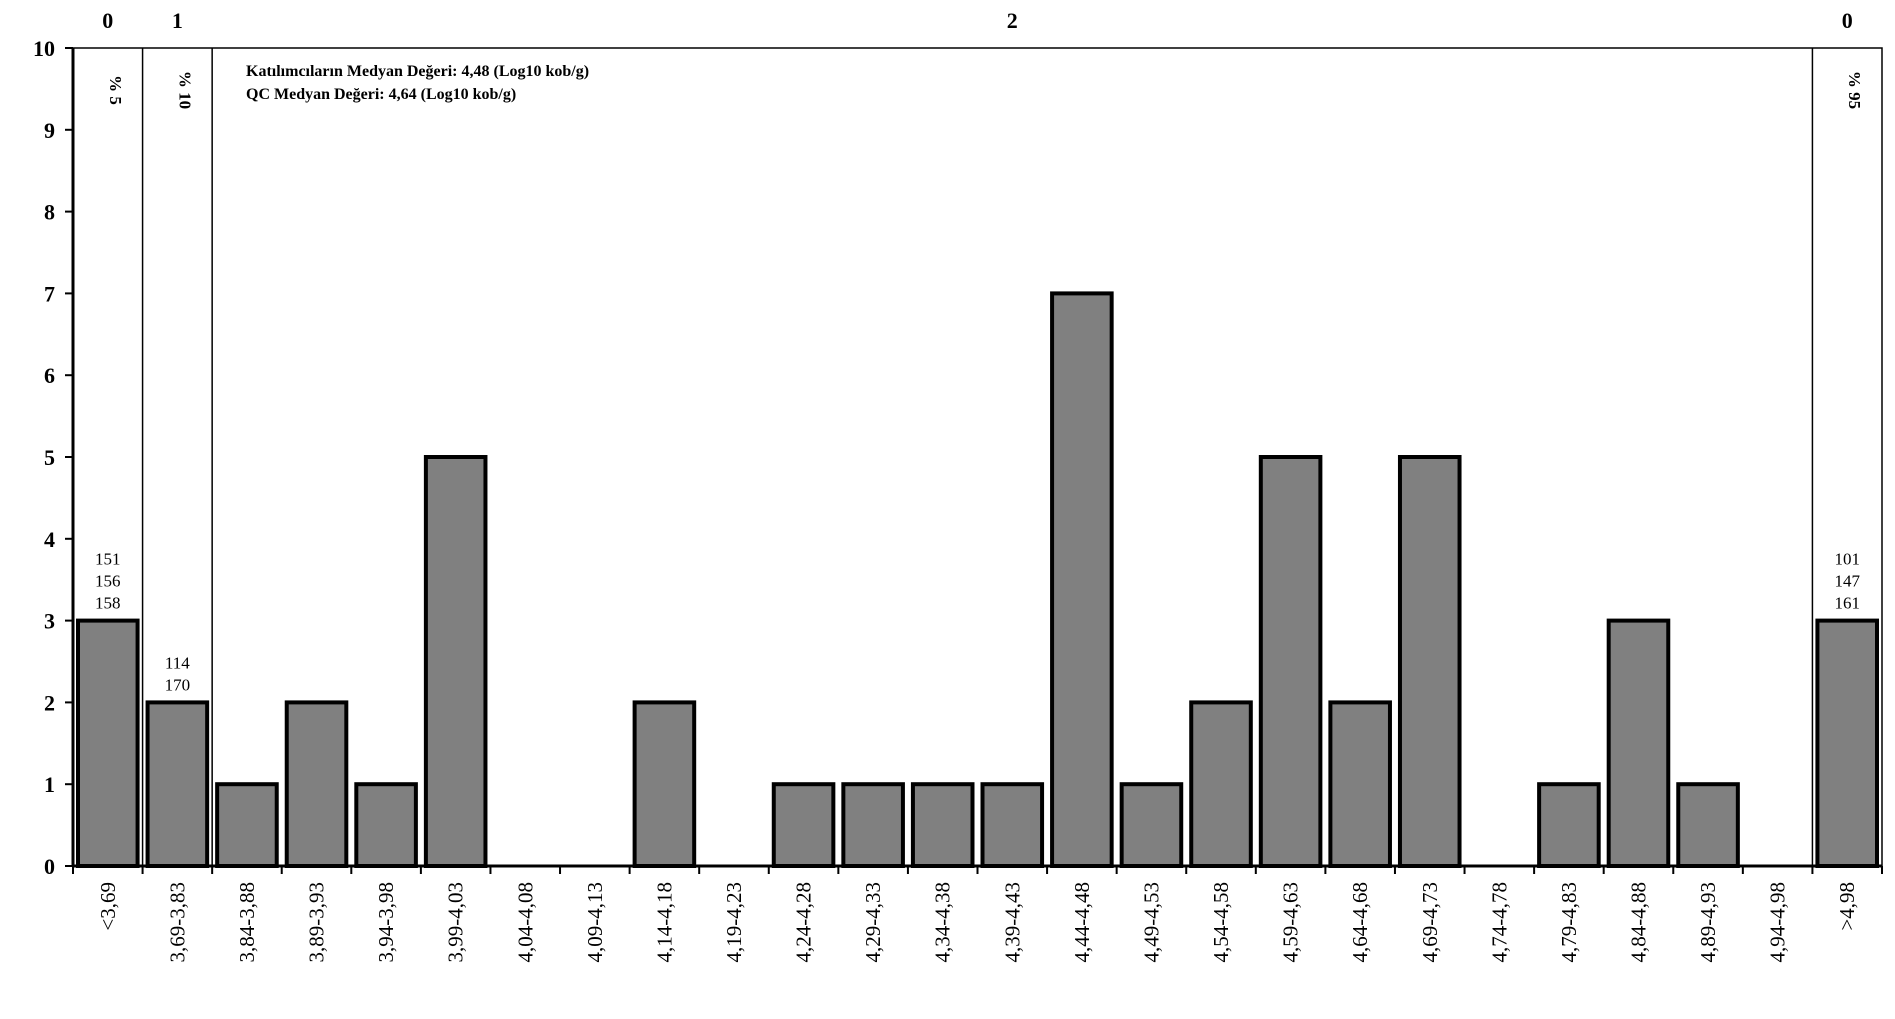  What do you see at coordinates (49, 784) in the screenshot?
I see `y-tick-label: 1` at bounding box center [49, 784].